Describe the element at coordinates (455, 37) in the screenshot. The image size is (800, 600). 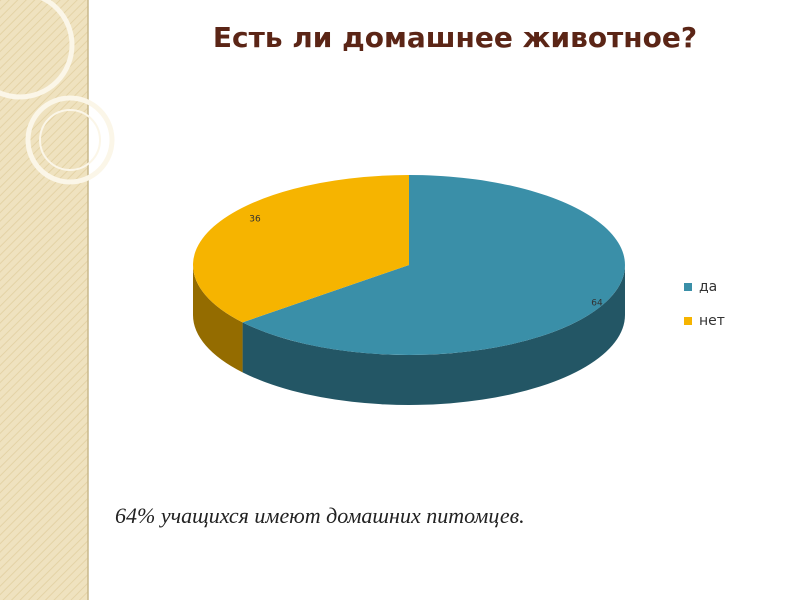
I see `slide-title: Есть ли домашнее животное?` at that location.